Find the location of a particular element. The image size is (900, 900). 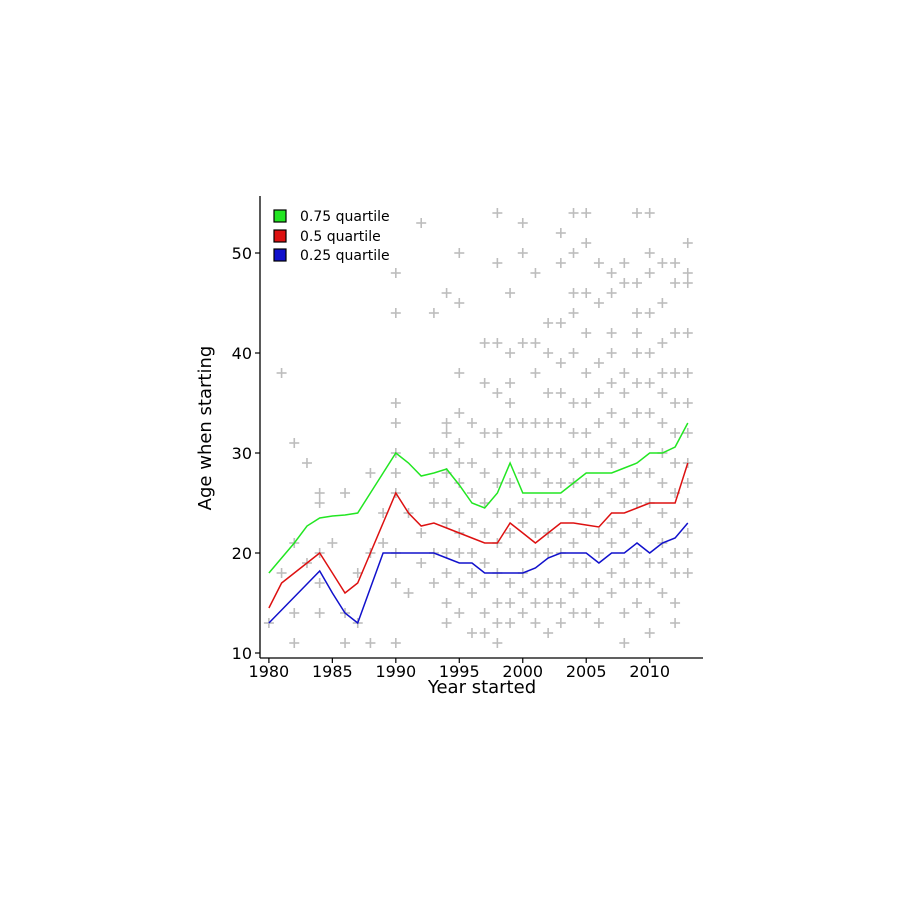

series-line-q25 is located at coordinates (478, 573).